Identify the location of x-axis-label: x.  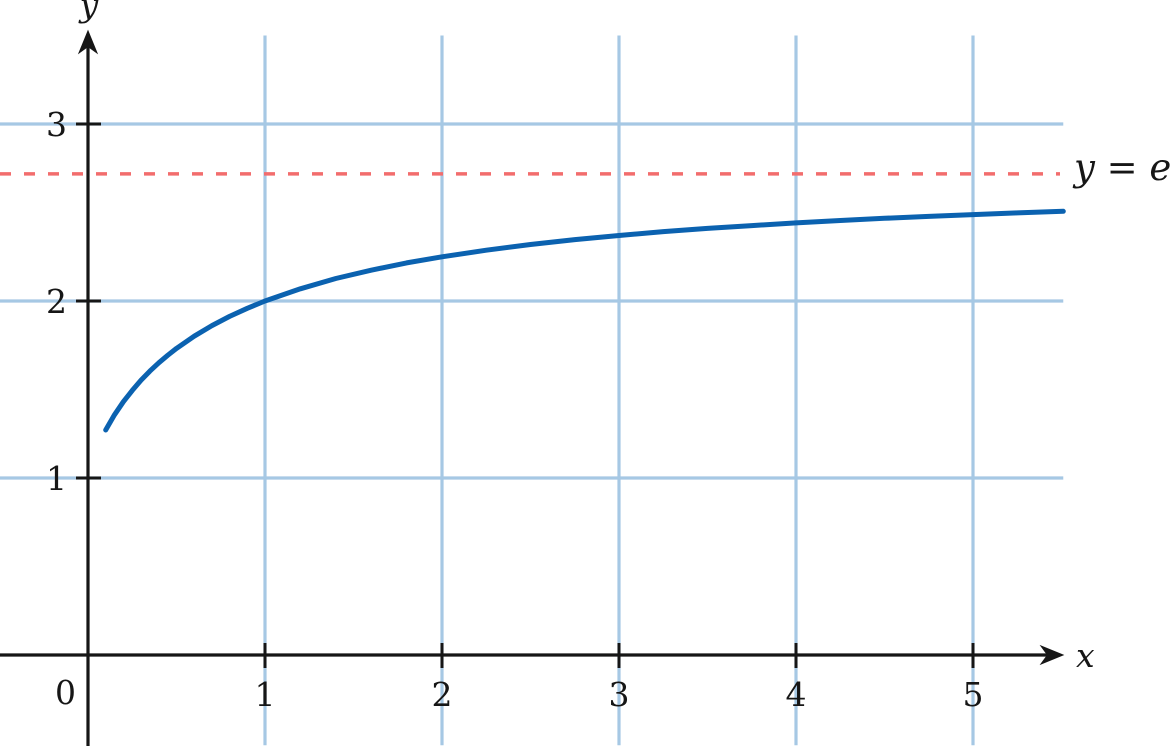
(1085, 655).